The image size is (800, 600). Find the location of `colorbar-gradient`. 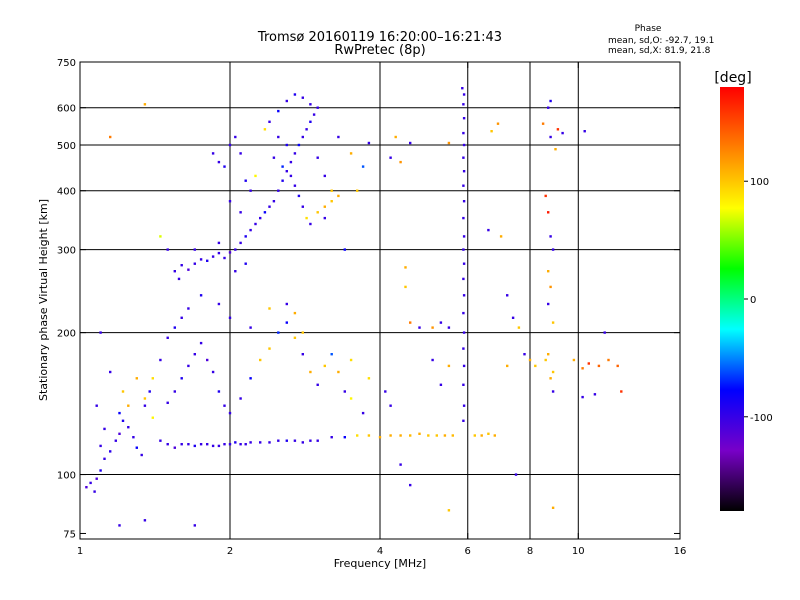

colorbar-gradient is located at coordinates (732, 299).